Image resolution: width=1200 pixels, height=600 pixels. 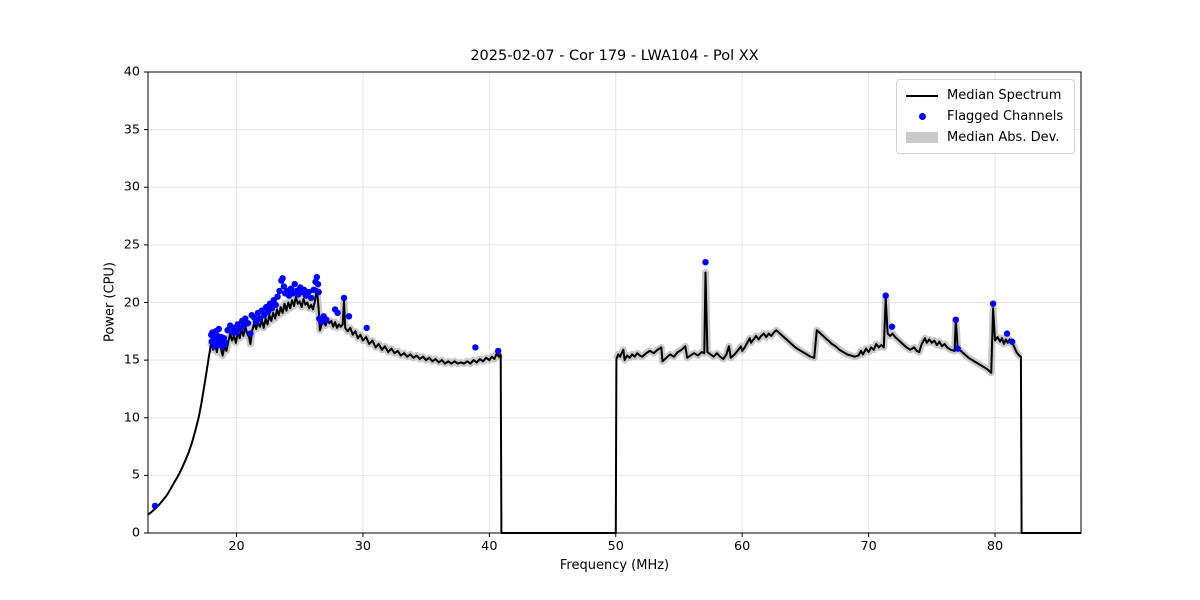 I want to click on legend-item-flagged-channels: Flagged Channels, so click(x=985, y=116).